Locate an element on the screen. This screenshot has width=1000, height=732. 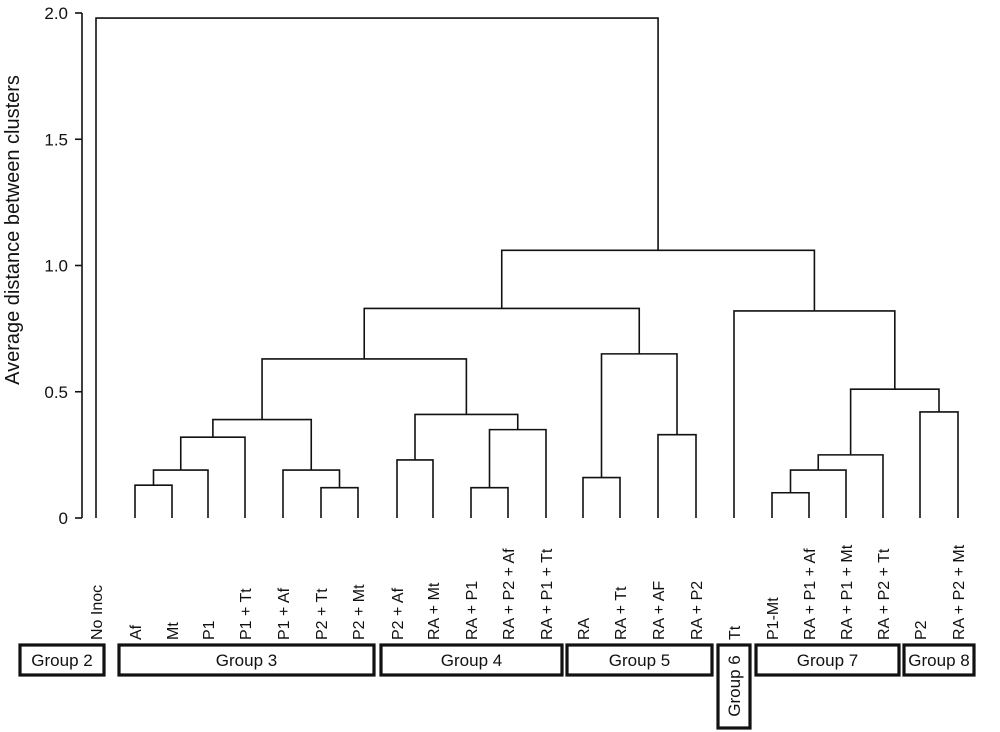
leaf-label: P1 + Af is located at coordinates (284, 613).